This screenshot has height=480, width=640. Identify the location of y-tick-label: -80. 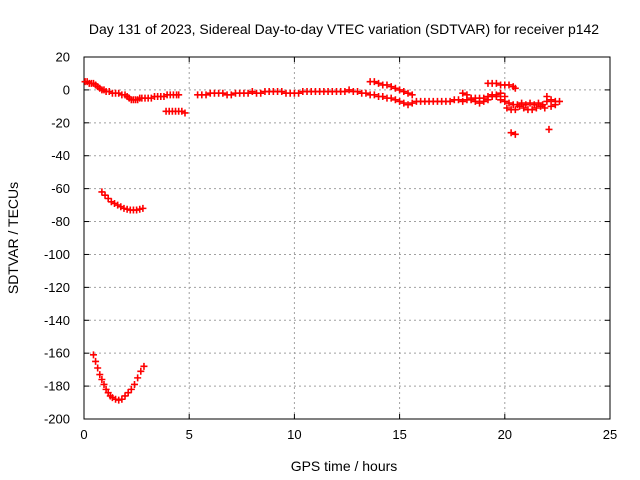
(60, 221).